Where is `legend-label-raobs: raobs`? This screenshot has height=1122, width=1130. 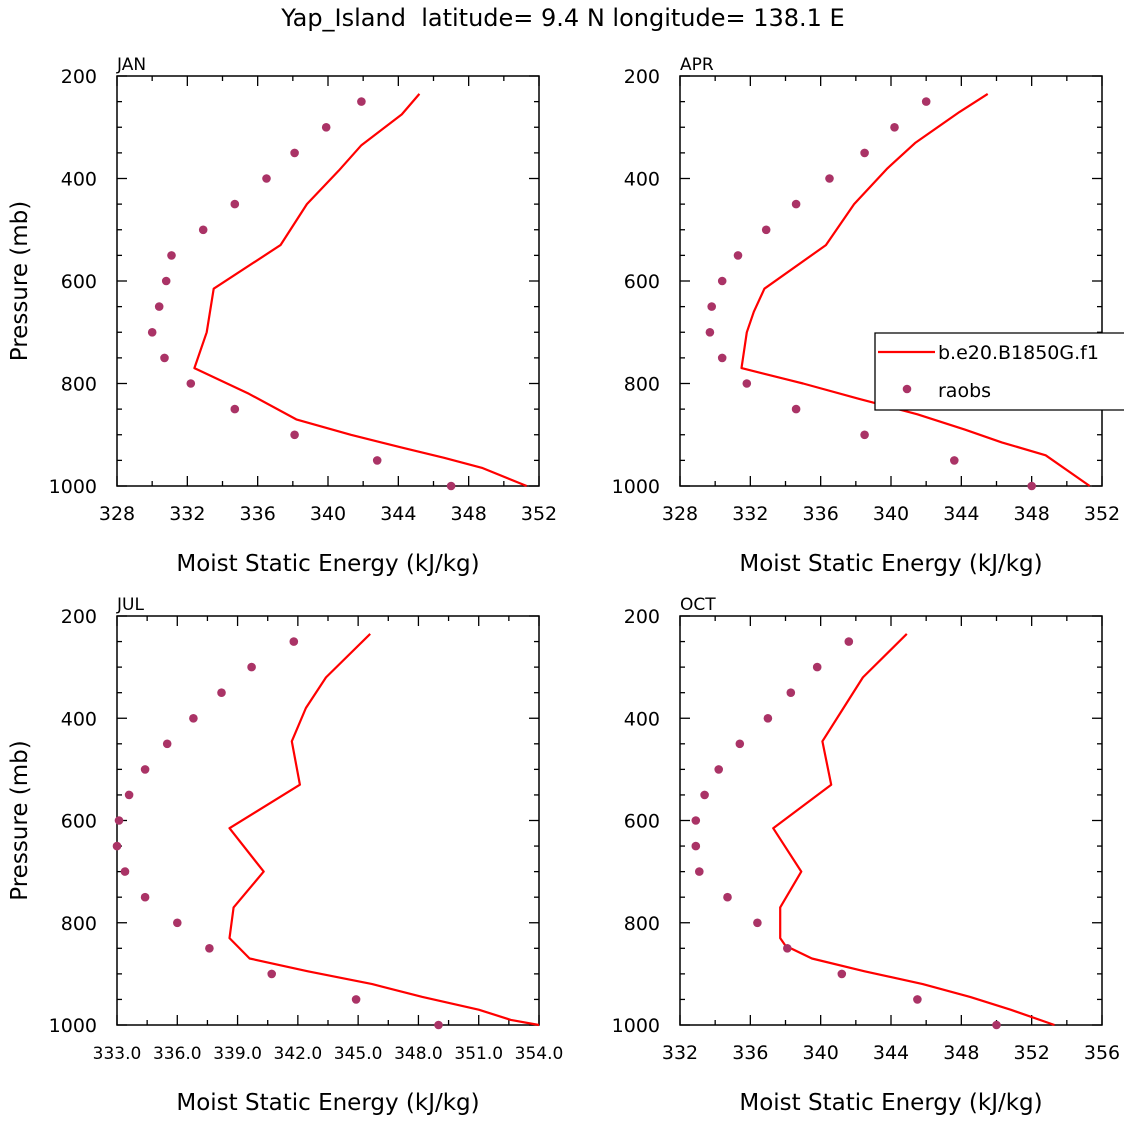
legend-label-raobs: raobs is located at coordinates (964, 391).